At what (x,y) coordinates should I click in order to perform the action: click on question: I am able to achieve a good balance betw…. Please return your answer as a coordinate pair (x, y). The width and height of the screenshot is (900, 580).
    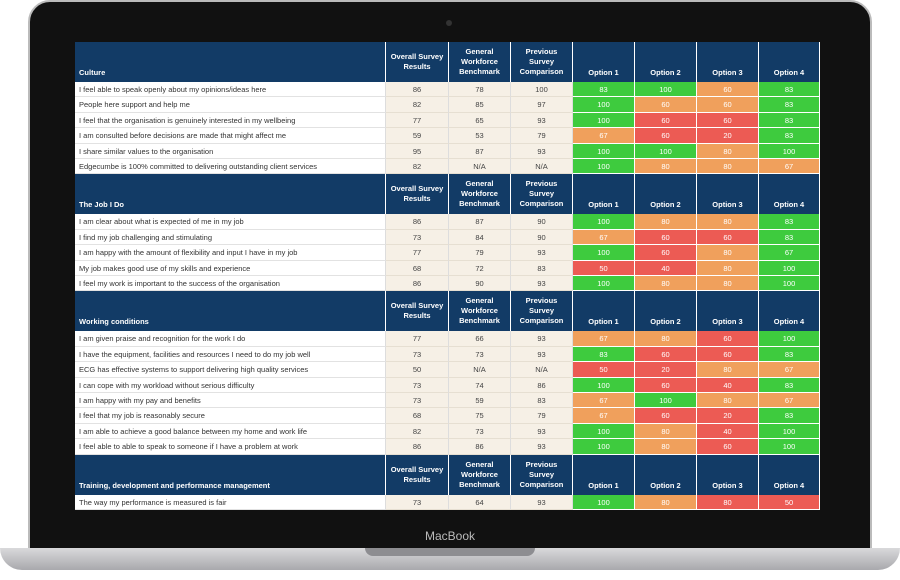
    Looking at the image, I should click on (230, 431).